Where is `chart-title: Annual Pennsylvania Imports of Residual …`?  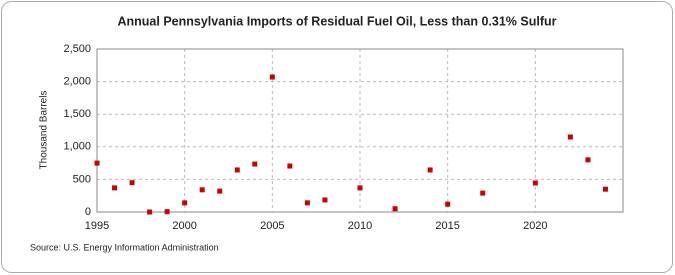
chart-title: Annual Pennsylvania Imports of Residual … is located at coordinates (337, 21).